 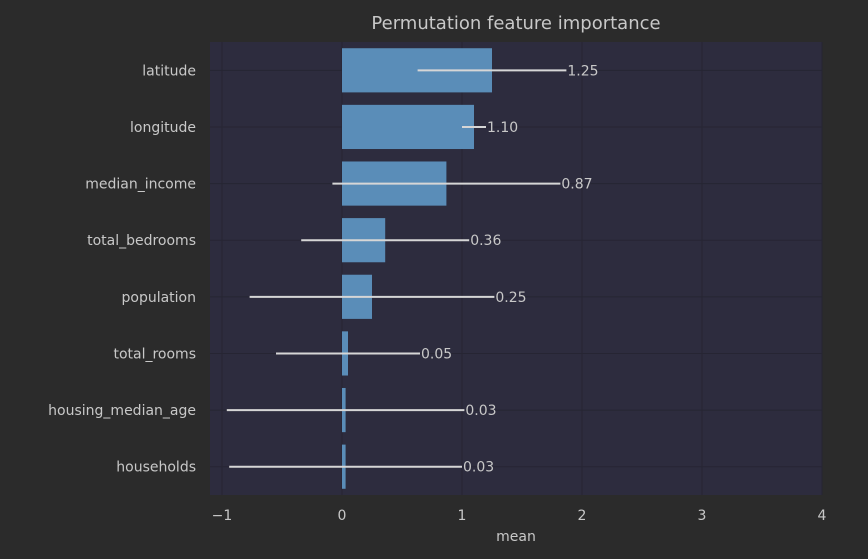 What do you see at coordinates (436, 354) in the screenshot?
I see `value-label-total-rooms: 0.05` at bounding box center [436, 354].